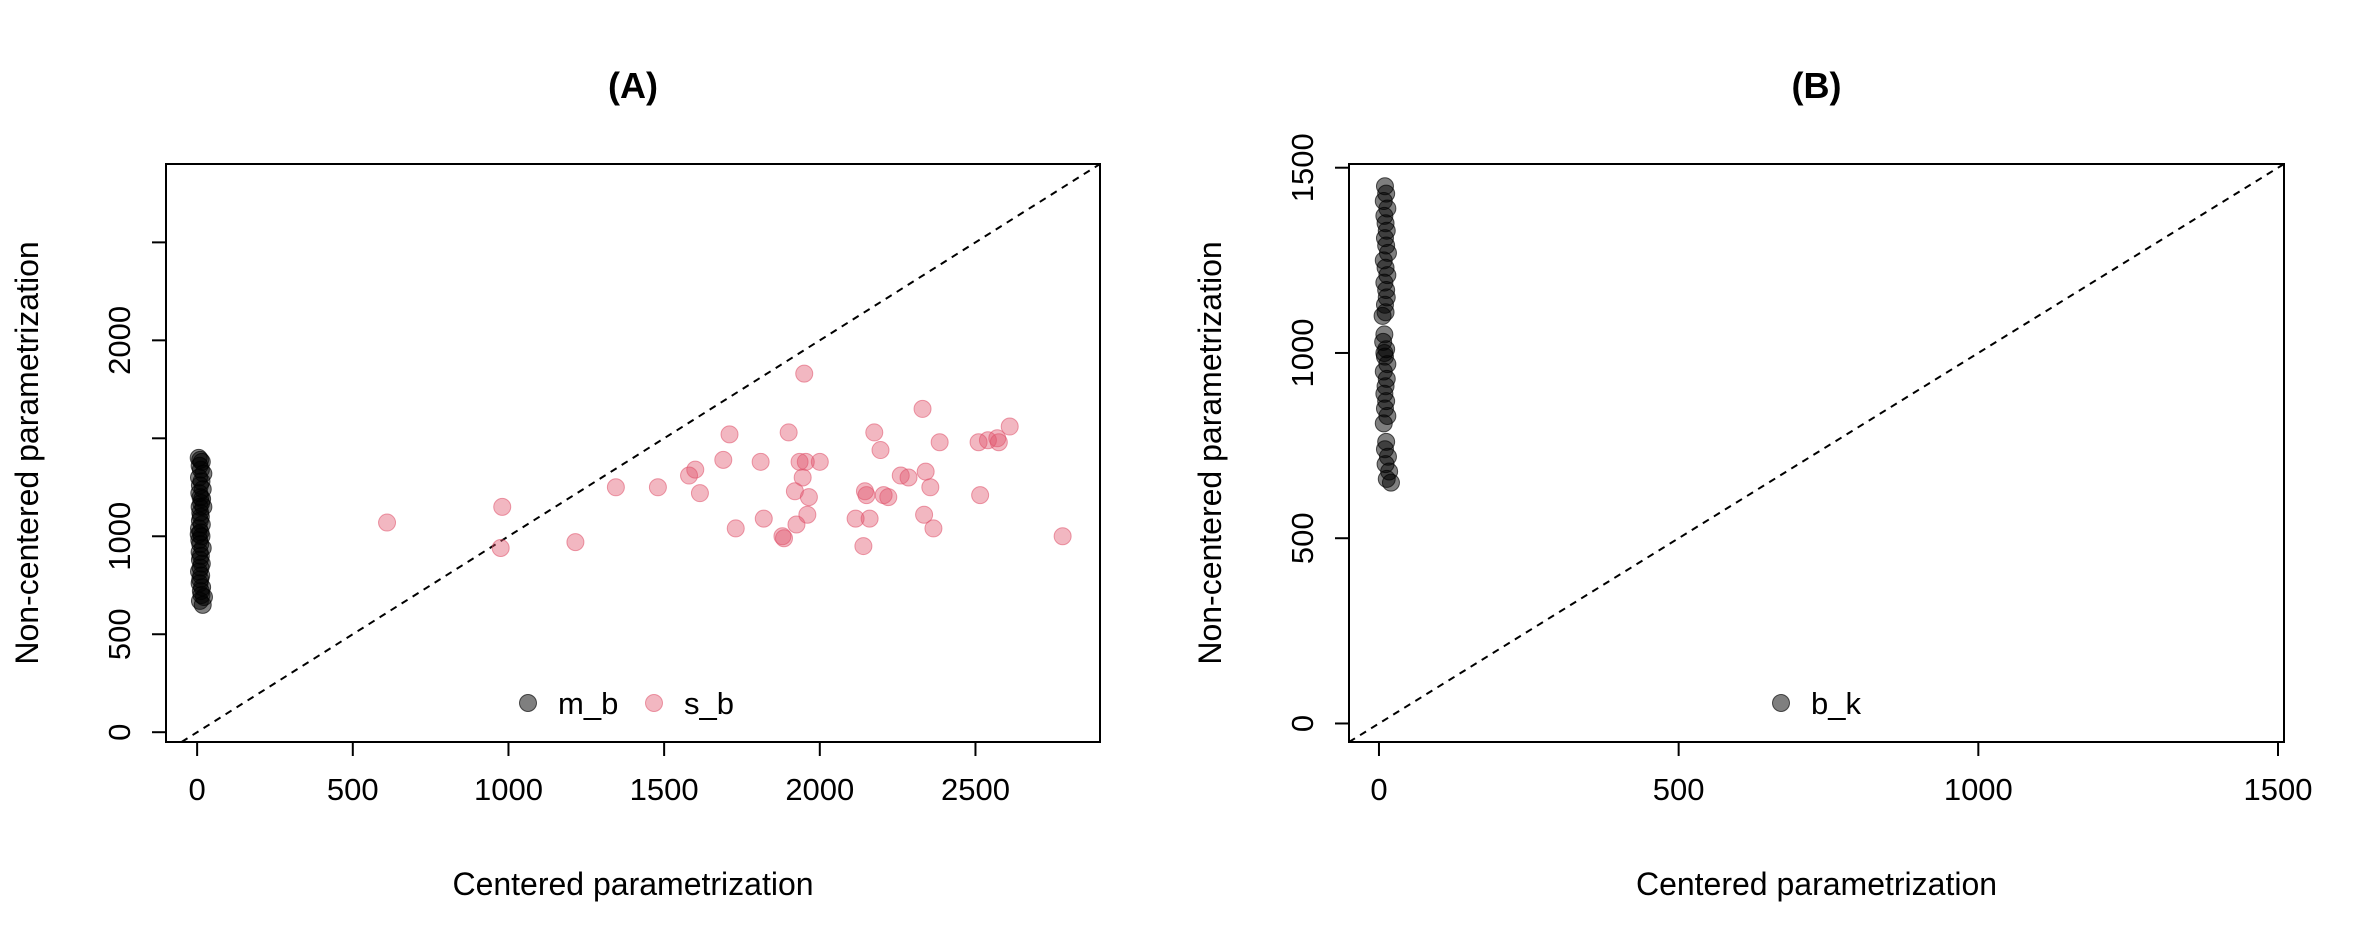  I want to click on chart-title: (A), so click(633, 85).